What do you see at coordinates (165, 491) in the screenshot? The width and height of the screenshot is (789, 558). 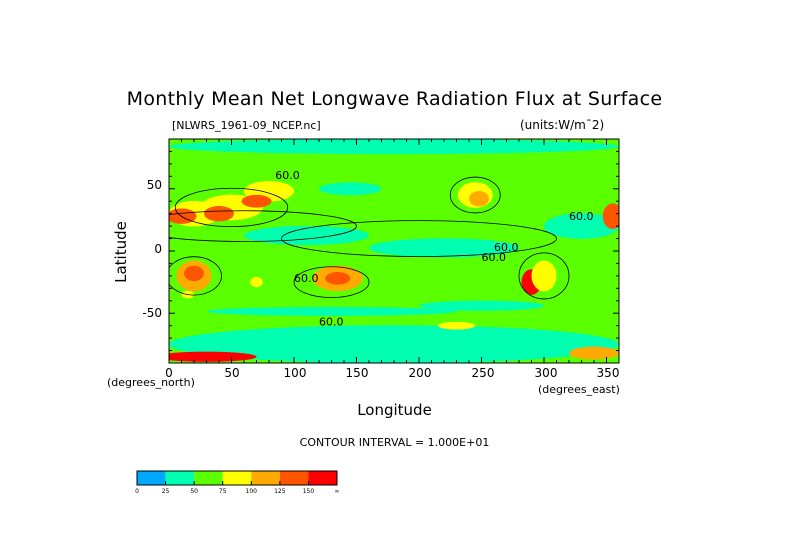 I see `colorbar-label: 25` at bounding box center [165, 491].